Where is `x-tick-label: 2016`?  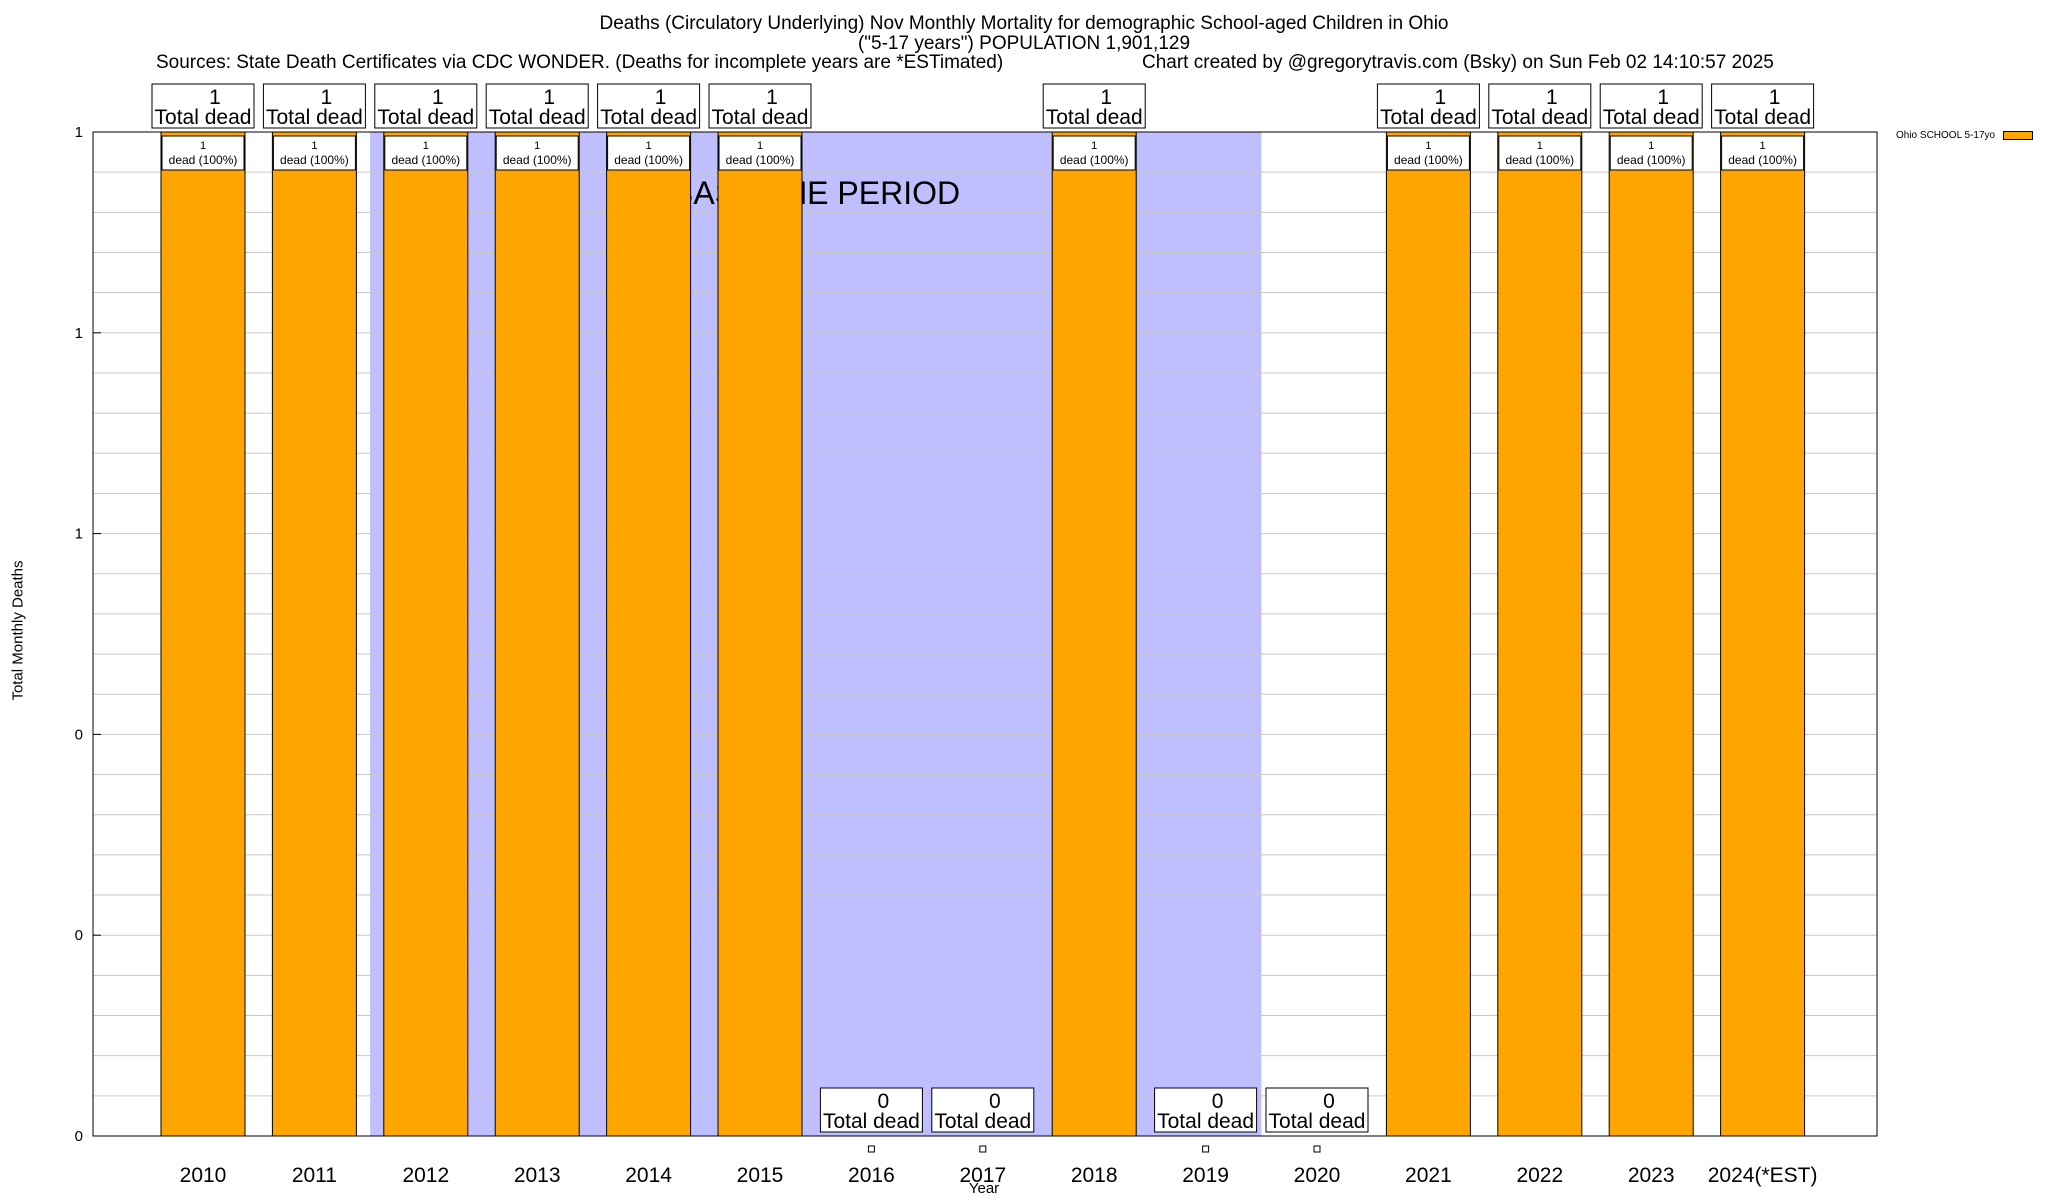
x-tick-label: 2016 is located at coordinates (871, 1175).